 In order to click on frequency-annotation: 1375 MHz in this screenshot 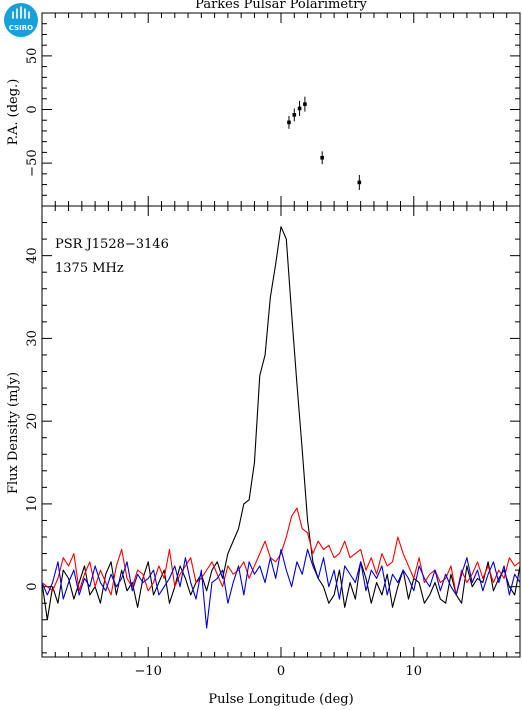, I will do `click(89, 268)`.